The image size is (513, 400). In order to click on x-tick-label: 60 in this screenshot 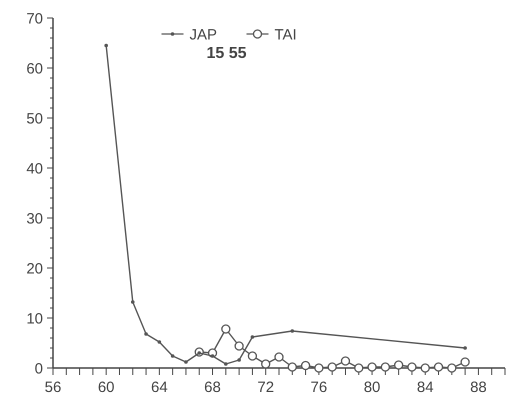, I will do `click(106, 387)`.